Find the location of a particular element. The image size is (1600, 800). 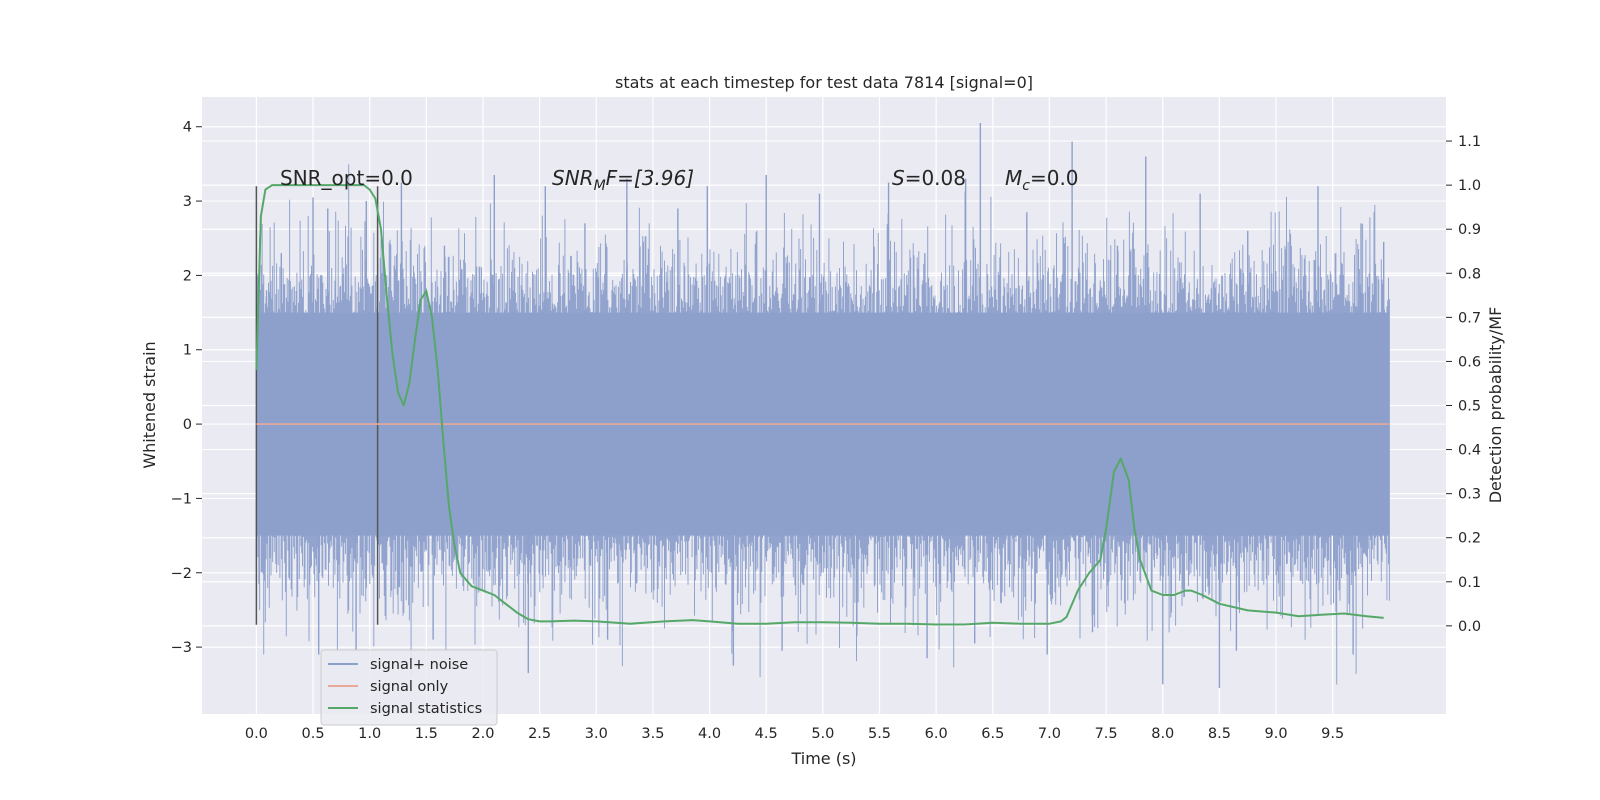

x-tick-label: 8.5 is located at coordinates (1219, 734).